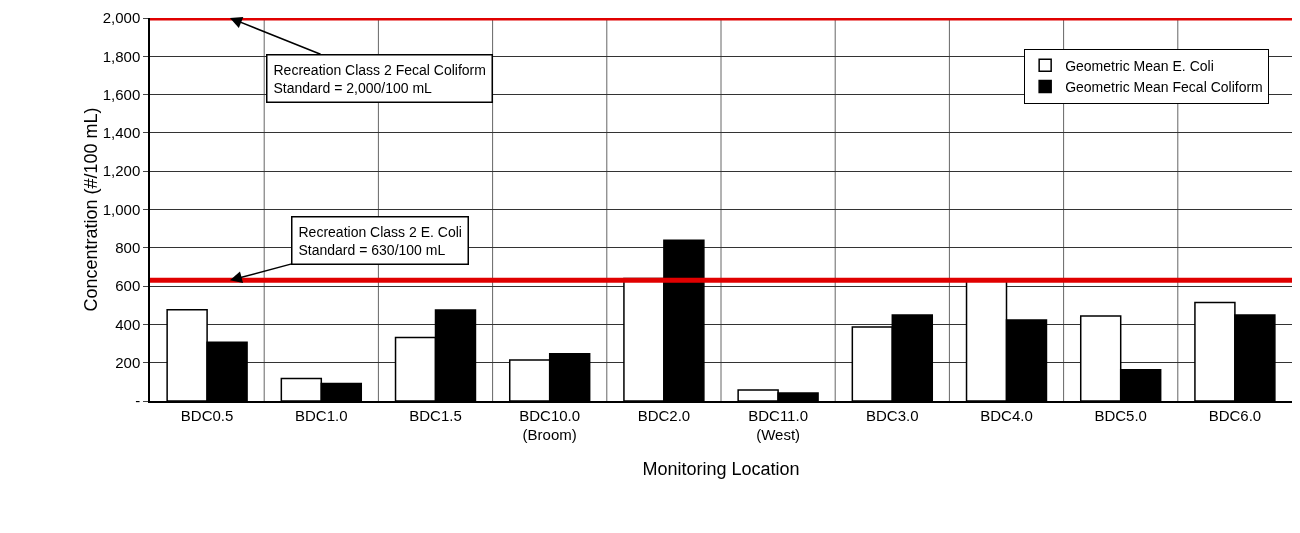  What do you see at coordinates (550, 425) in the screenshot?
I see `x-tick-label: BDC10.0 (Broom)` at bounding box center [550, 425].